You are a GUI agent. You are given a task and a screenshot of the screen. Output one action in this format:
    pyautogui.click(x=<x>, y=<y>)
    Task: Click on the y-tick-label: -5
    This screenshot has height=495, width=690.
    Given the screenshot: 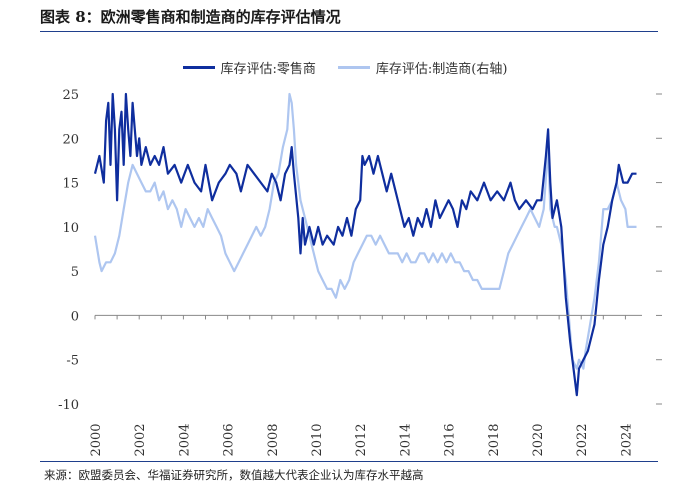 What is the action you would take?
    pyautogui.click(x=72, y=361)
    